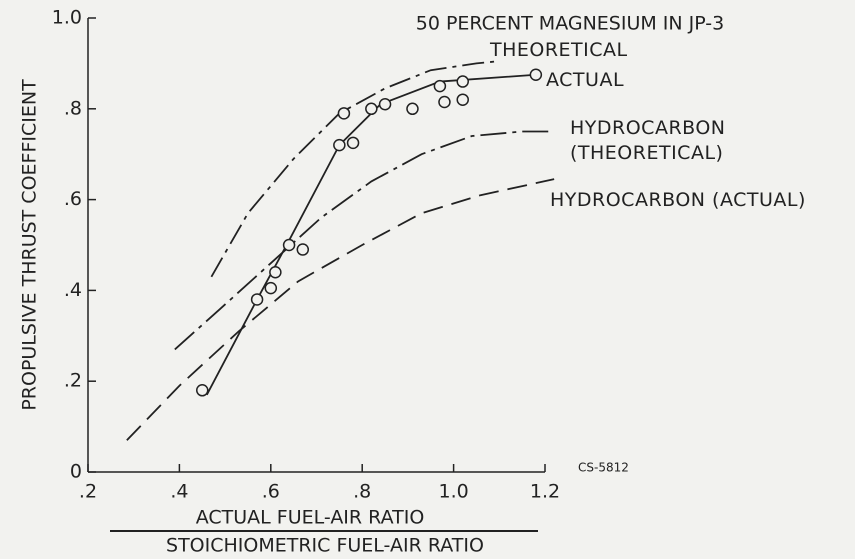  What do you see at coordinates (73, 381) in the screenshot?
I see `y-tick-label: .2` at bounding box center [73, 381].